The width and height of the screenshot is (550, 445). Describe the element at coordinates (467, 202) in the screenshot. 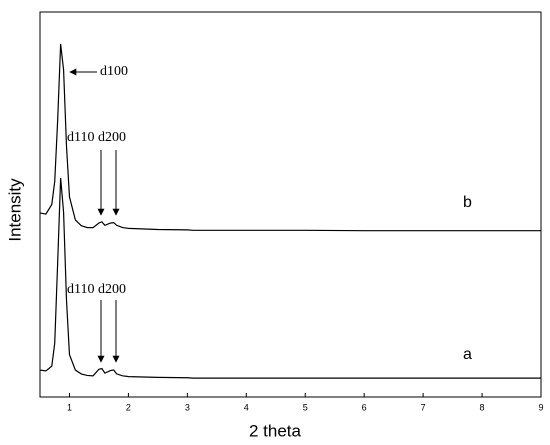

I see `series-label: b` at that location.